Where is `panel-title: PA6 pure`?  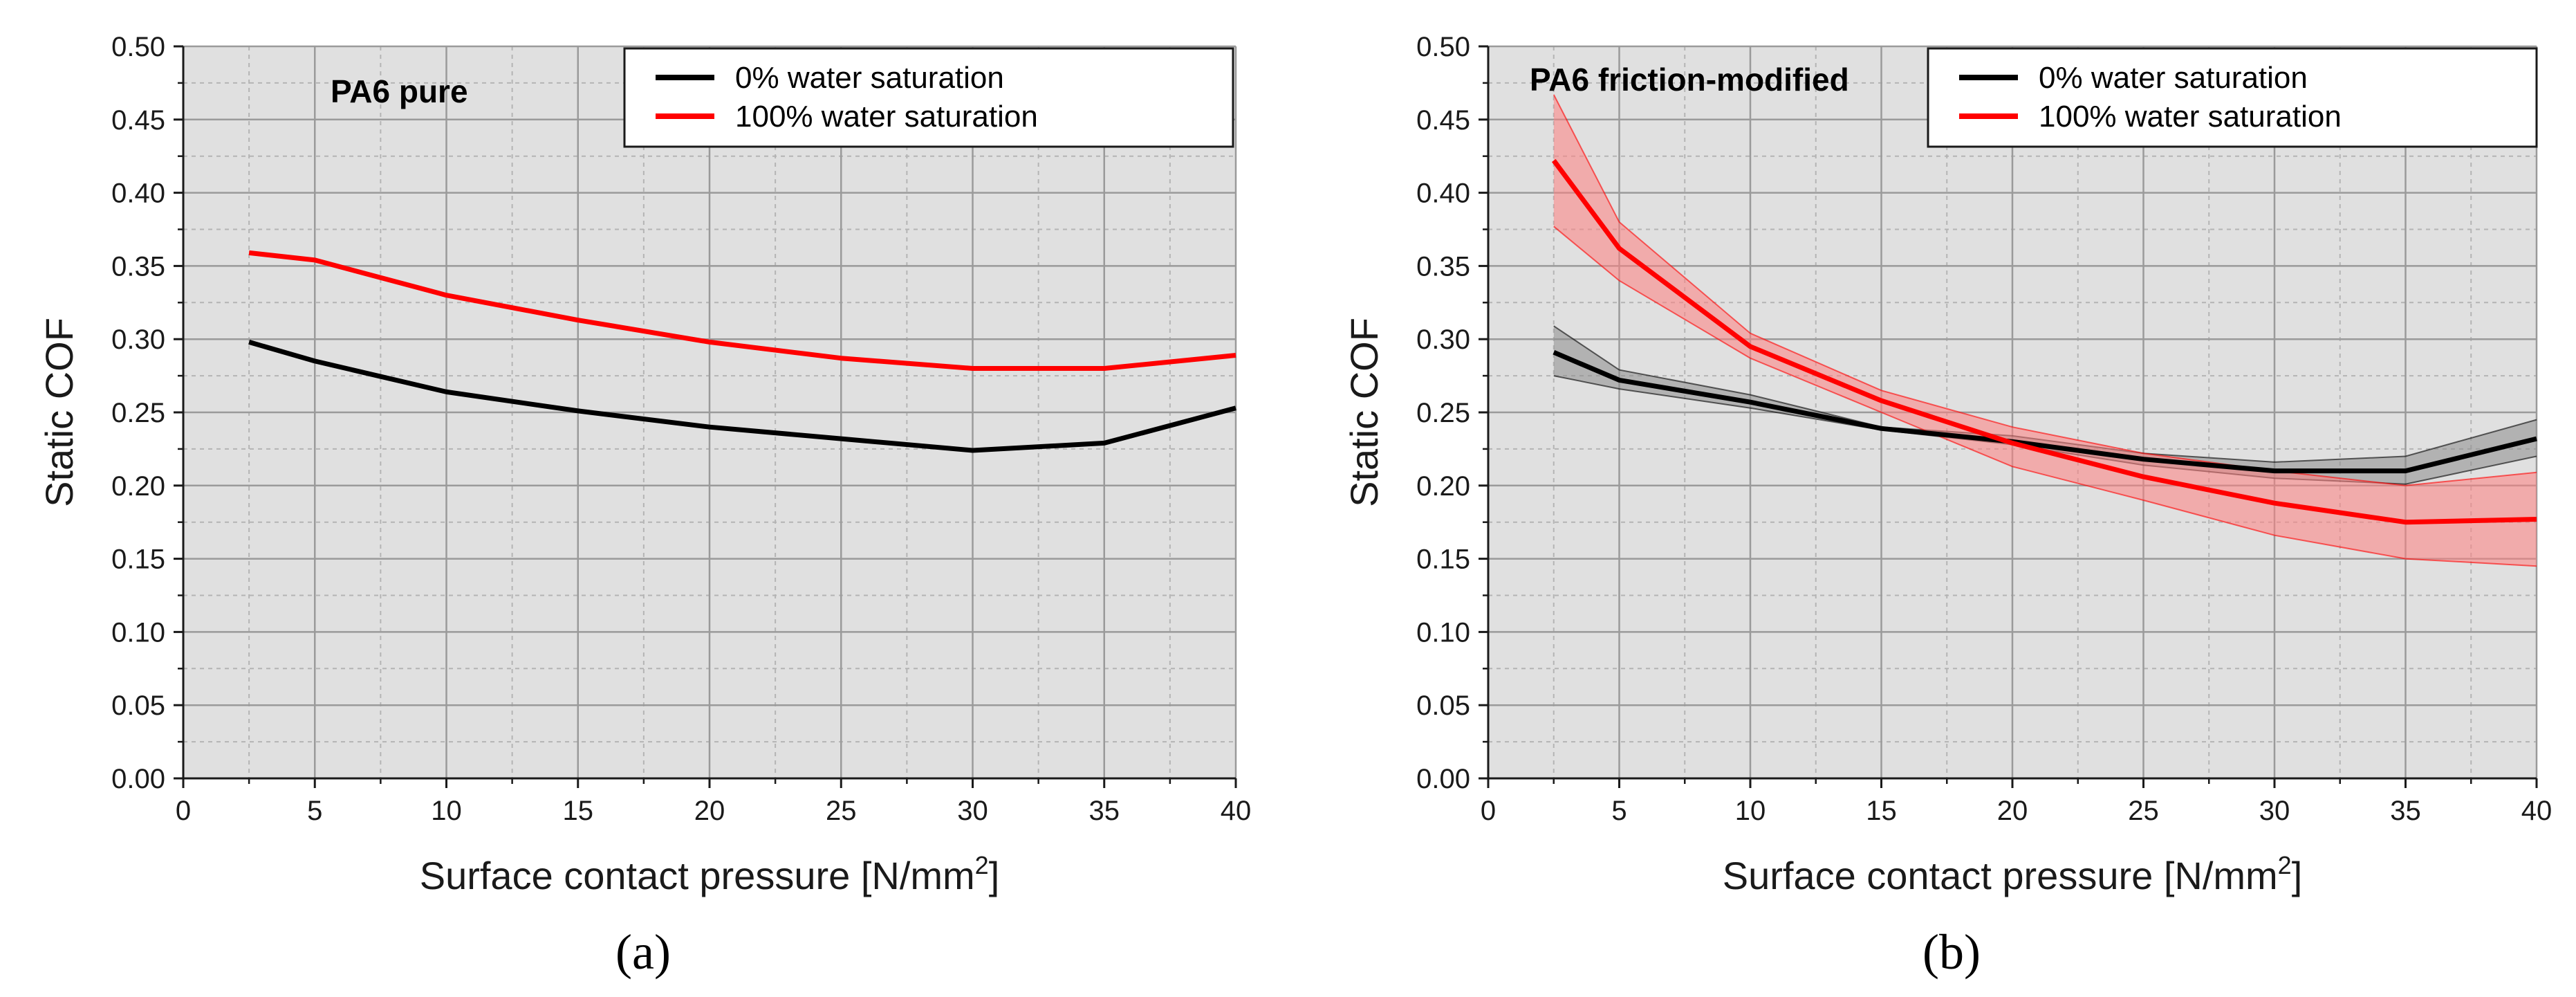 panel-title: PA6 pure is located at coordinates (400, 91).